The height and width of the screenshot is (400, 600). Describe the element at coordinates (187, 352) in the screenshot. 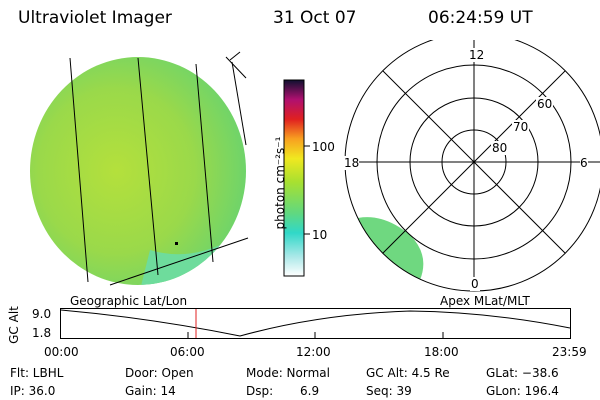

I see `orbit-xtick-0600: 06:00` at that location.